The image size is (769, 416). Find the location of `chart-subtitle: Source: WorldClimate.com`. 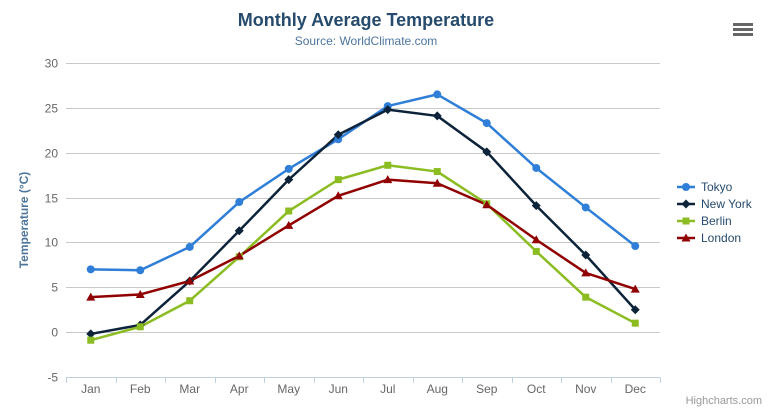

chart-subtitle: Source: WorldClimate.com is located at coordinates (366, 41).